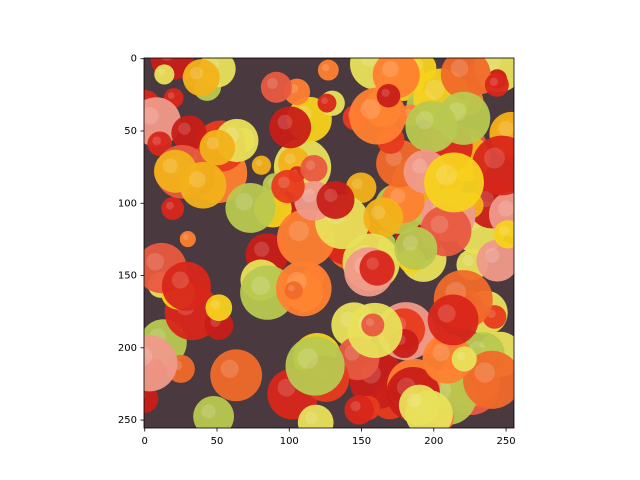 The height and width of the screenshot is (480, 640). I want to click on x-tick-label: 150, so click(361, 441).